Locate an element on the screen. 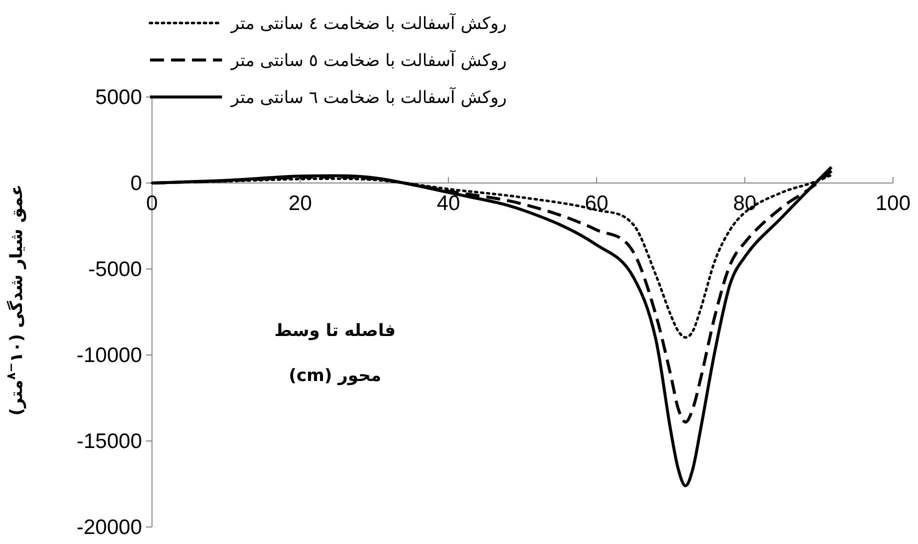 The width and height of the screenshot is (918, 544). y-tick-label: -5000 is located at coordinates (115, 269).